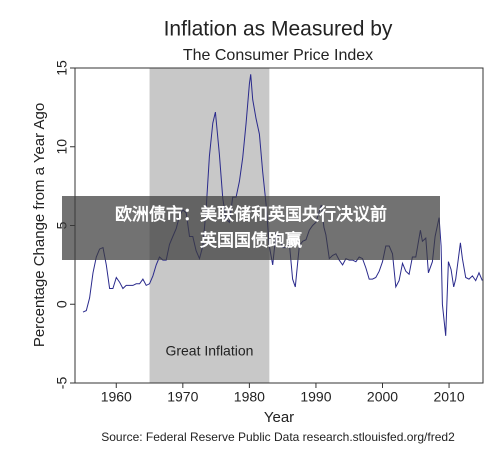 This screenshot has height=459, width=500. What do you see at coordinates (209, 351) in the screenshot?
I see `region-label: Great Inflation` at bounding box center [209, 351].